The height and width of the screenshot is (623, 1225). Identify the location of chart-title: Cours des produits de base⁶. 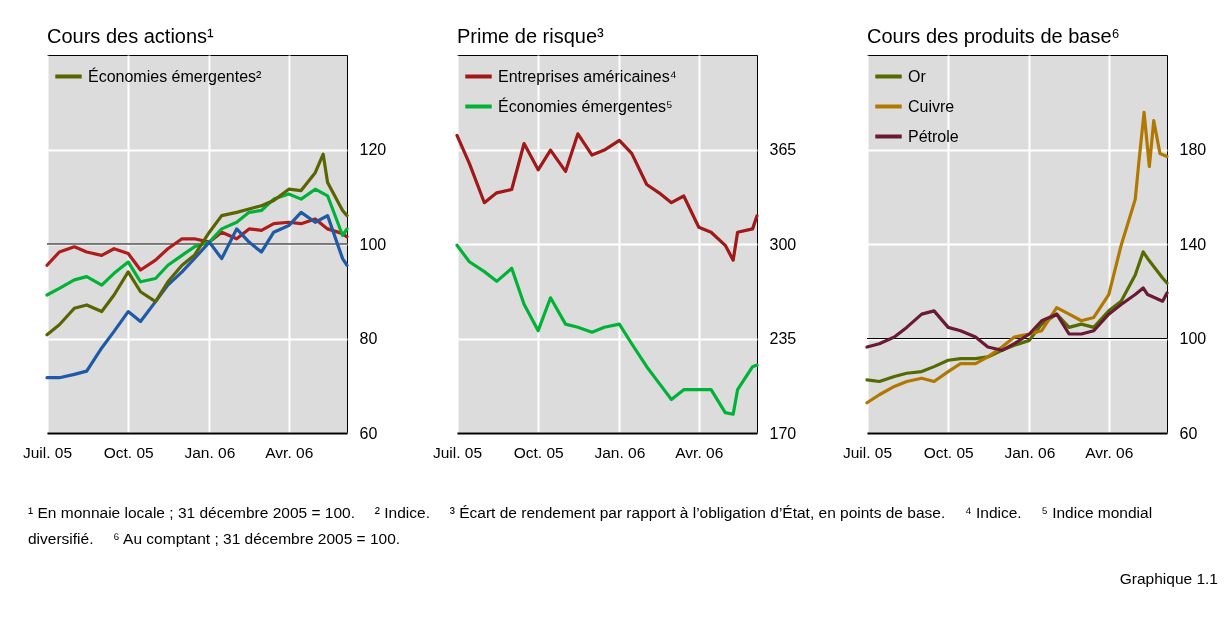
(993, 36).